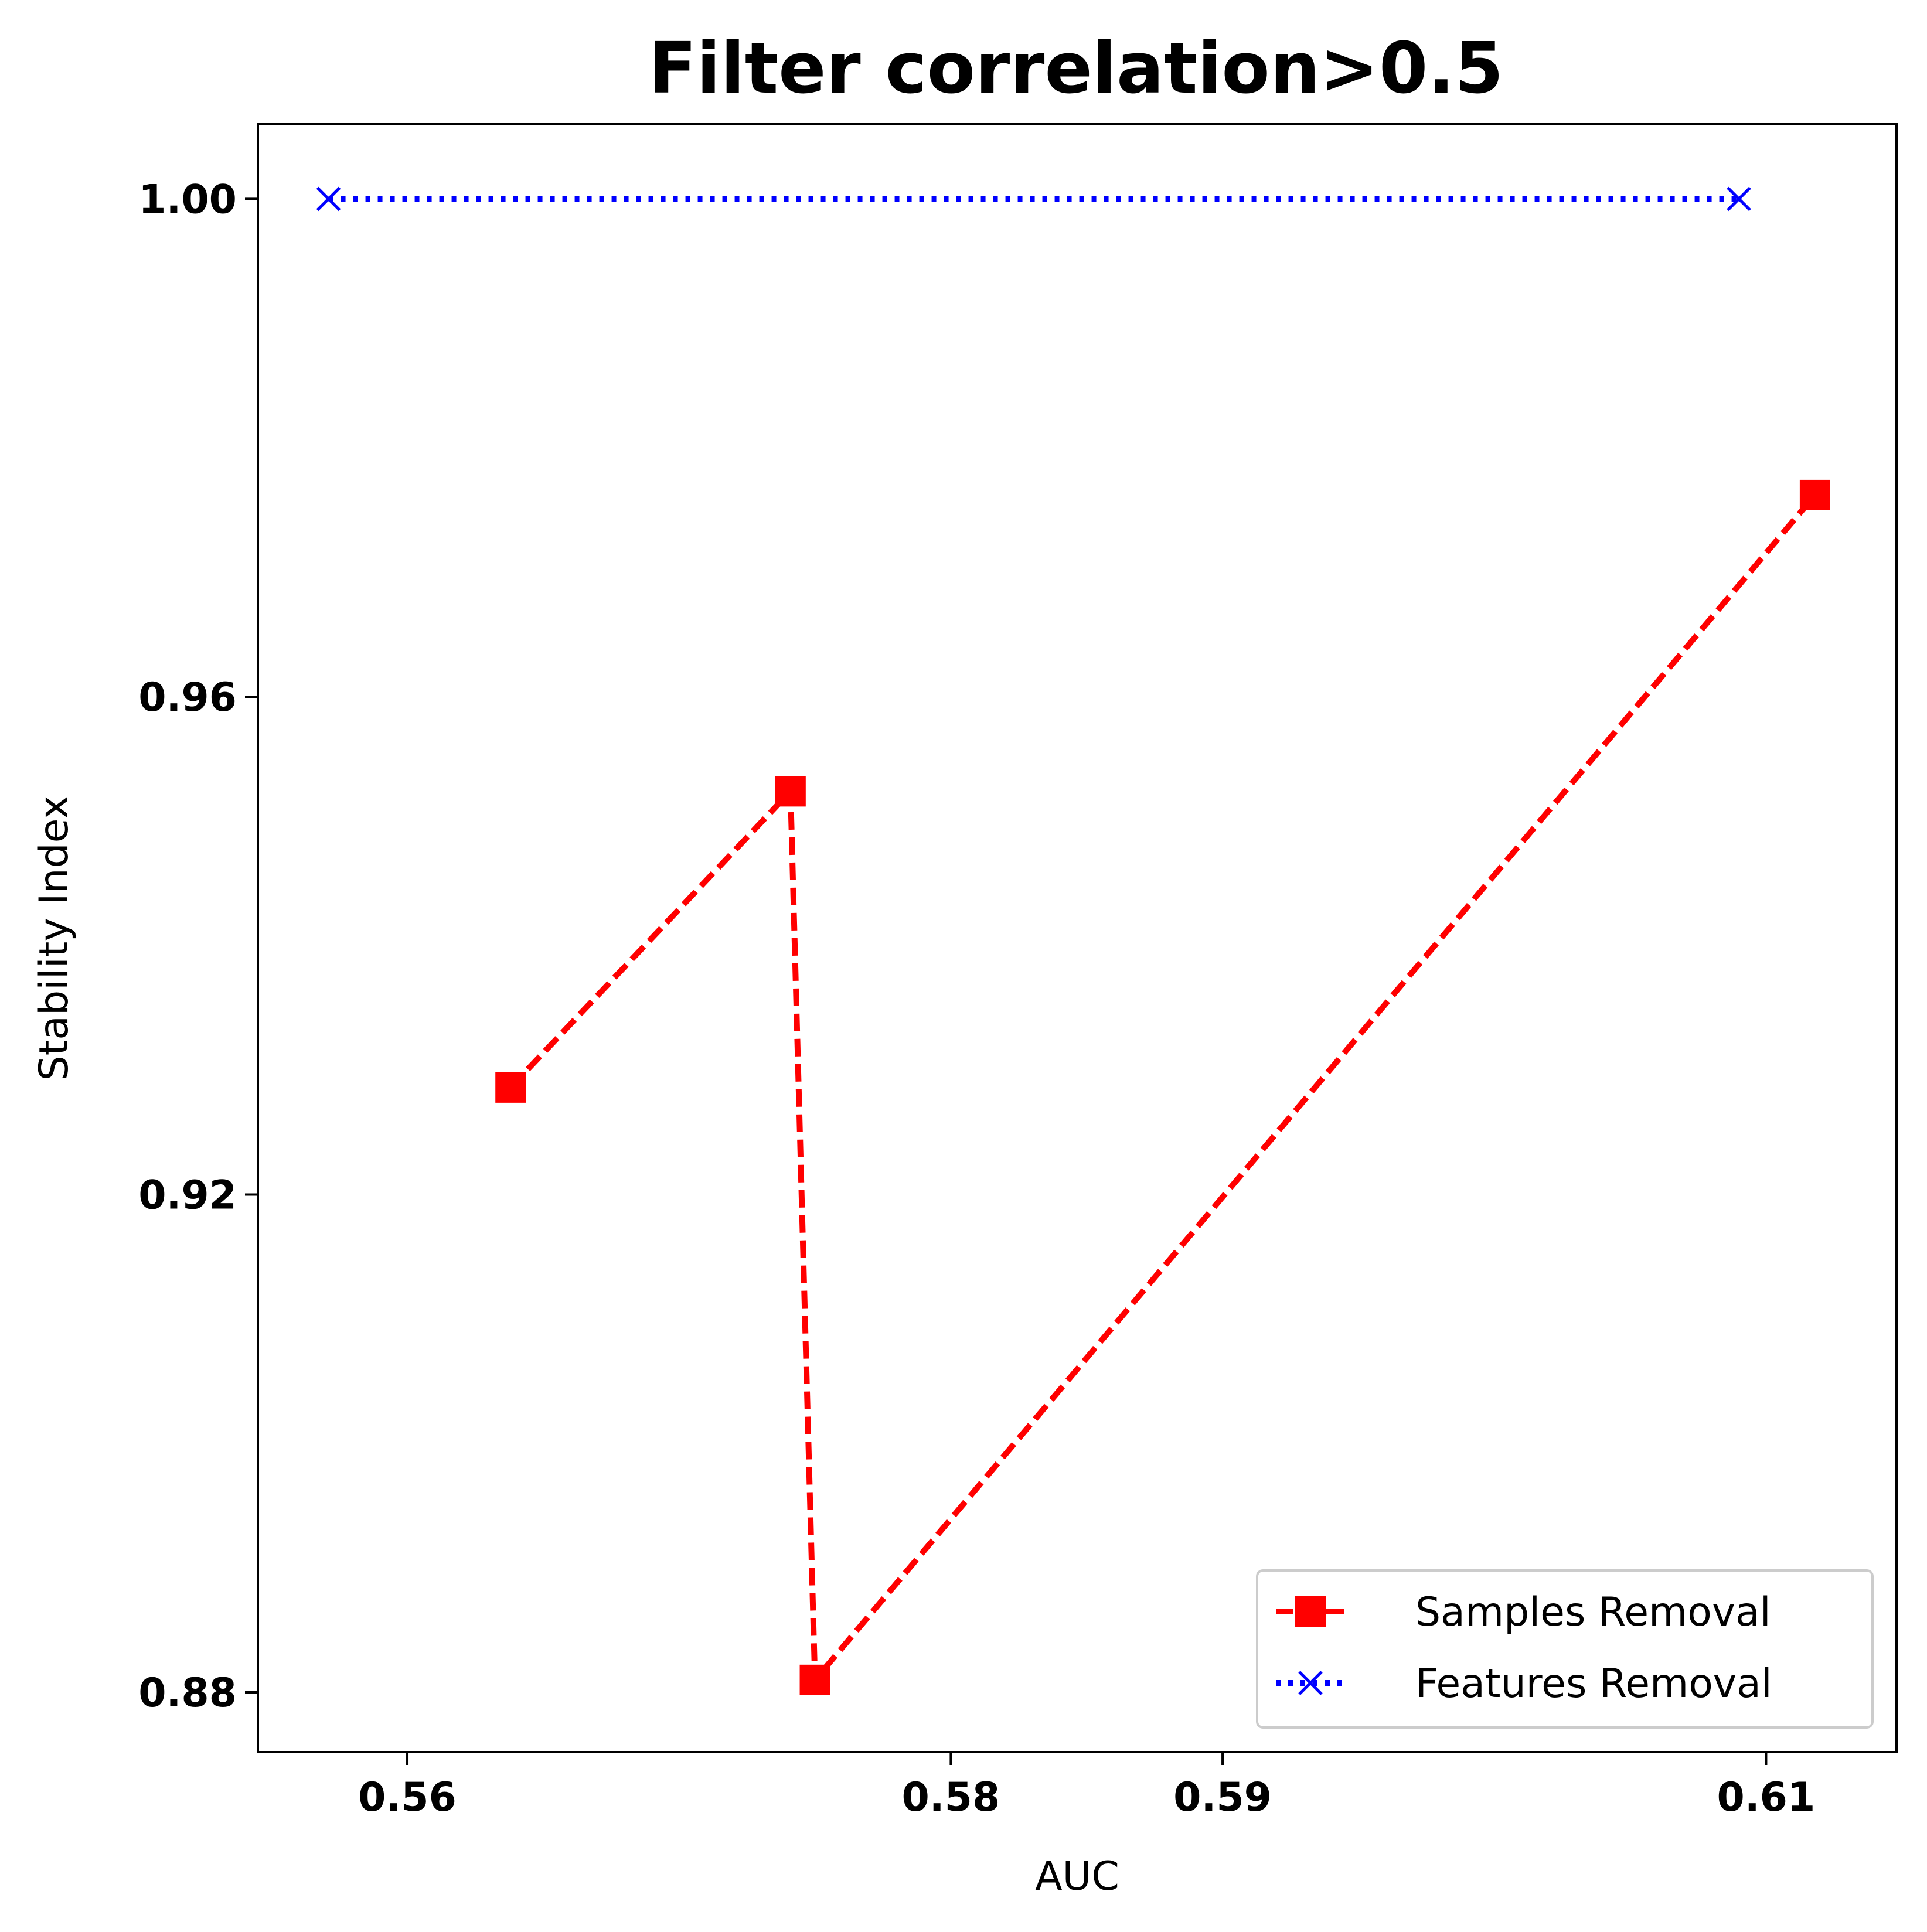 The width and height of the screenshot is (1927, 1932). Describe the element at coordinates (1766, 1797) in the screenshot. I see `x-tick-label: 0.61` at that location.